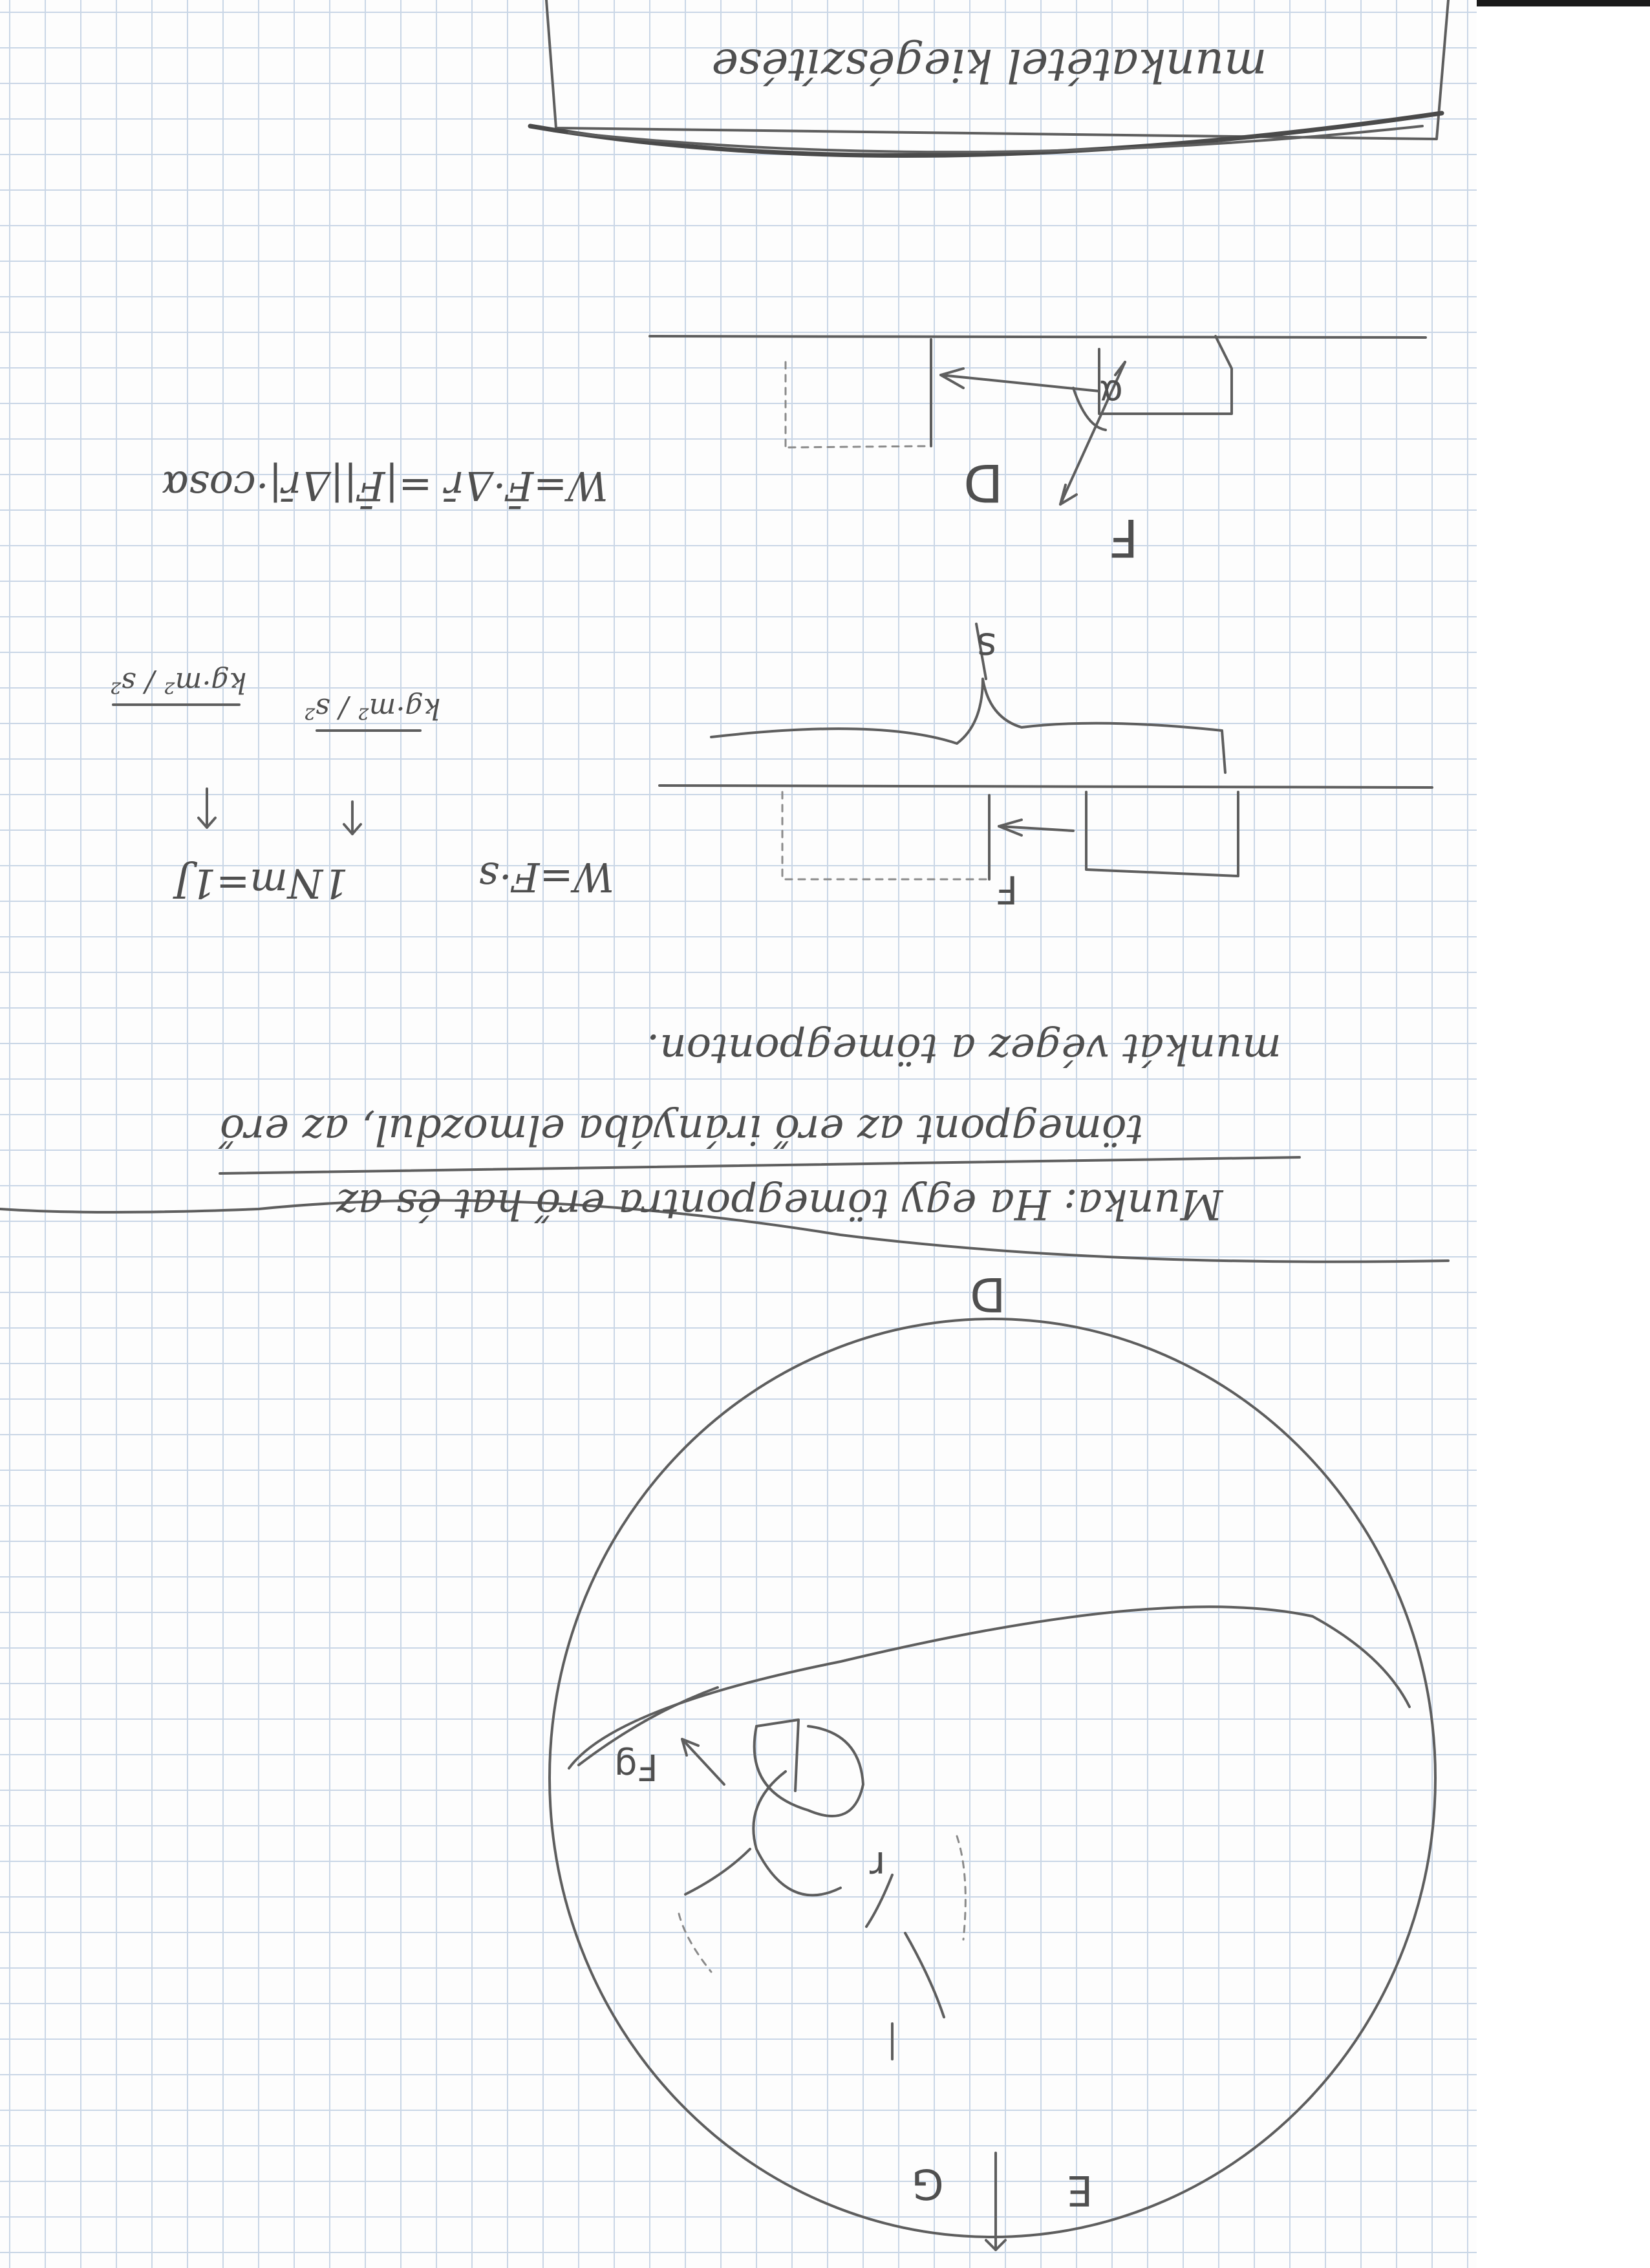 The height and width of the screenshot is (2268, 1650). I want to click on title-box-text: munkatétel kiegészítése, so click(989, 65).